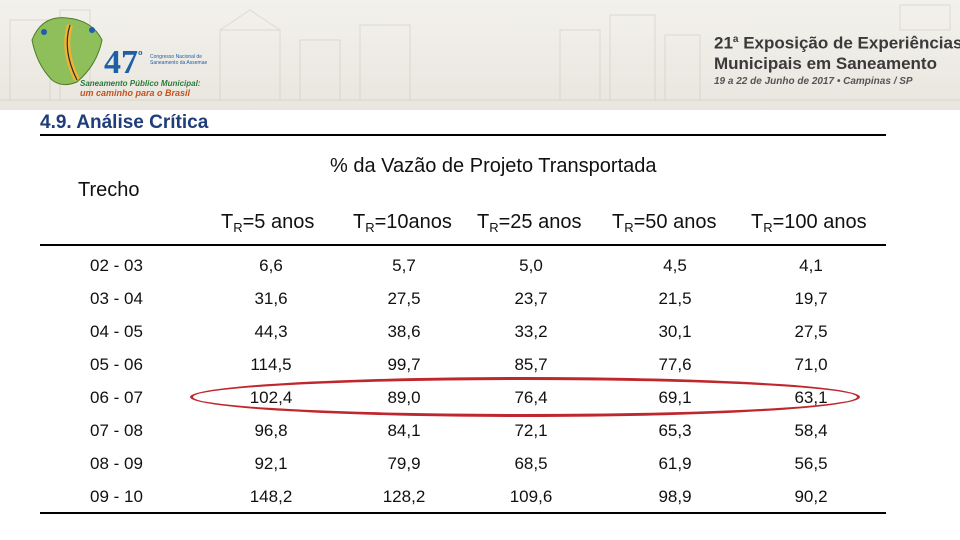  I want to click on congress-number: 47º, so click(123, 62).